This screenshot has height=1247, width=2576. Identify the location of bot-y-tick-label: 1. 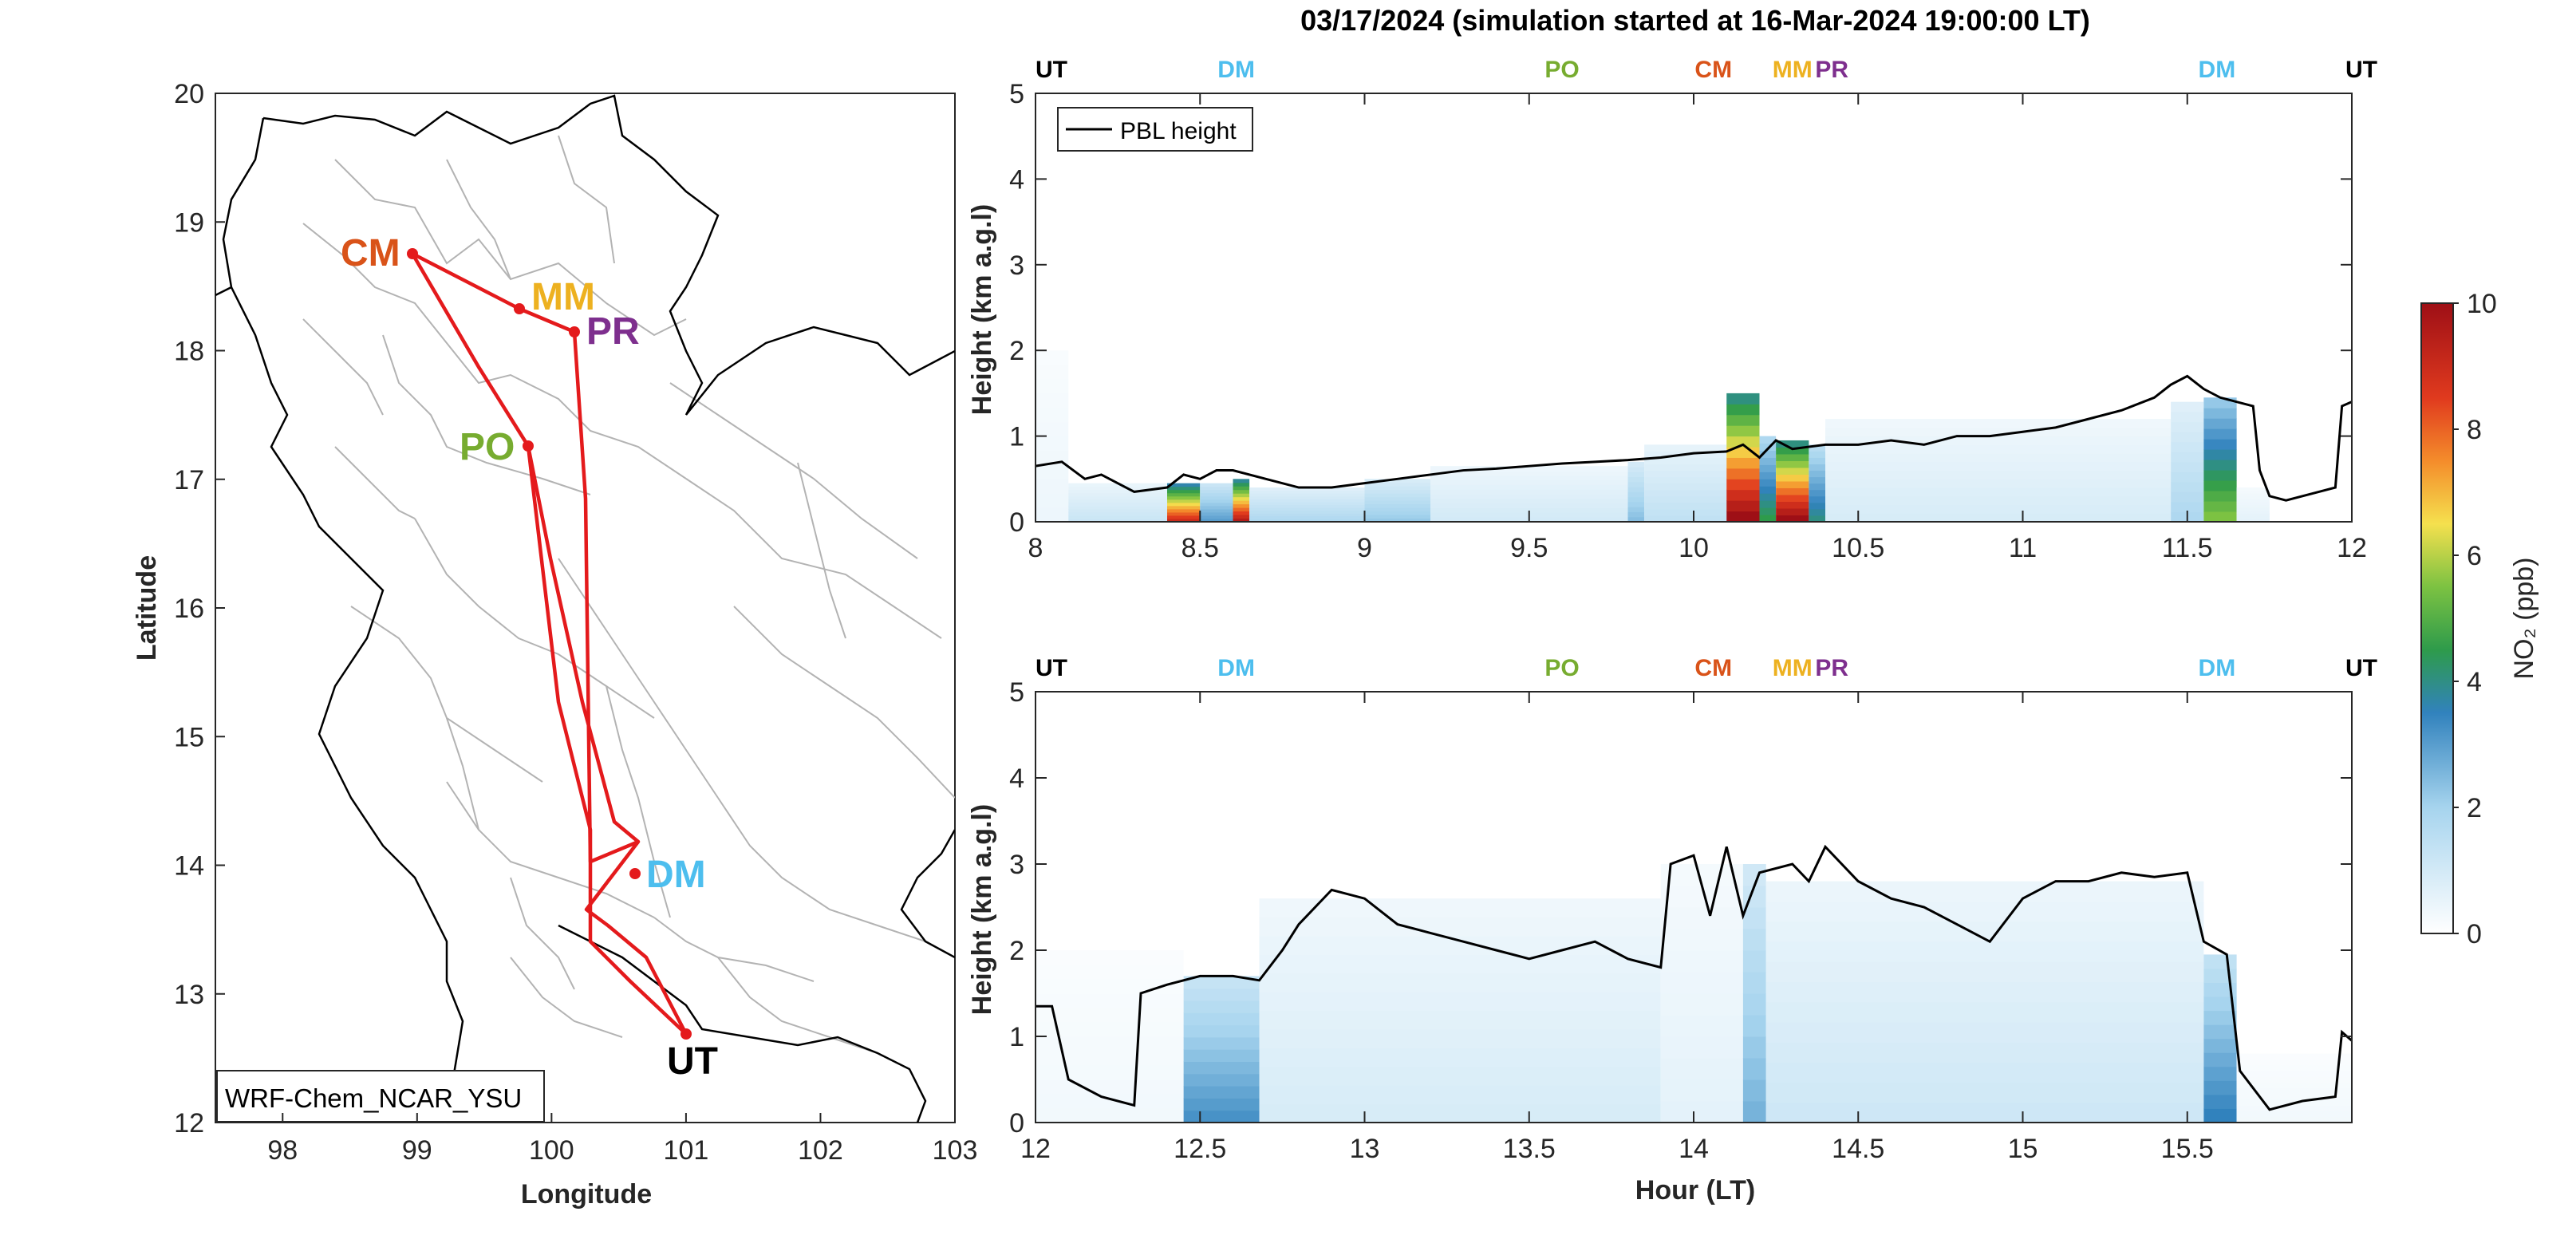
(1017, 1037).